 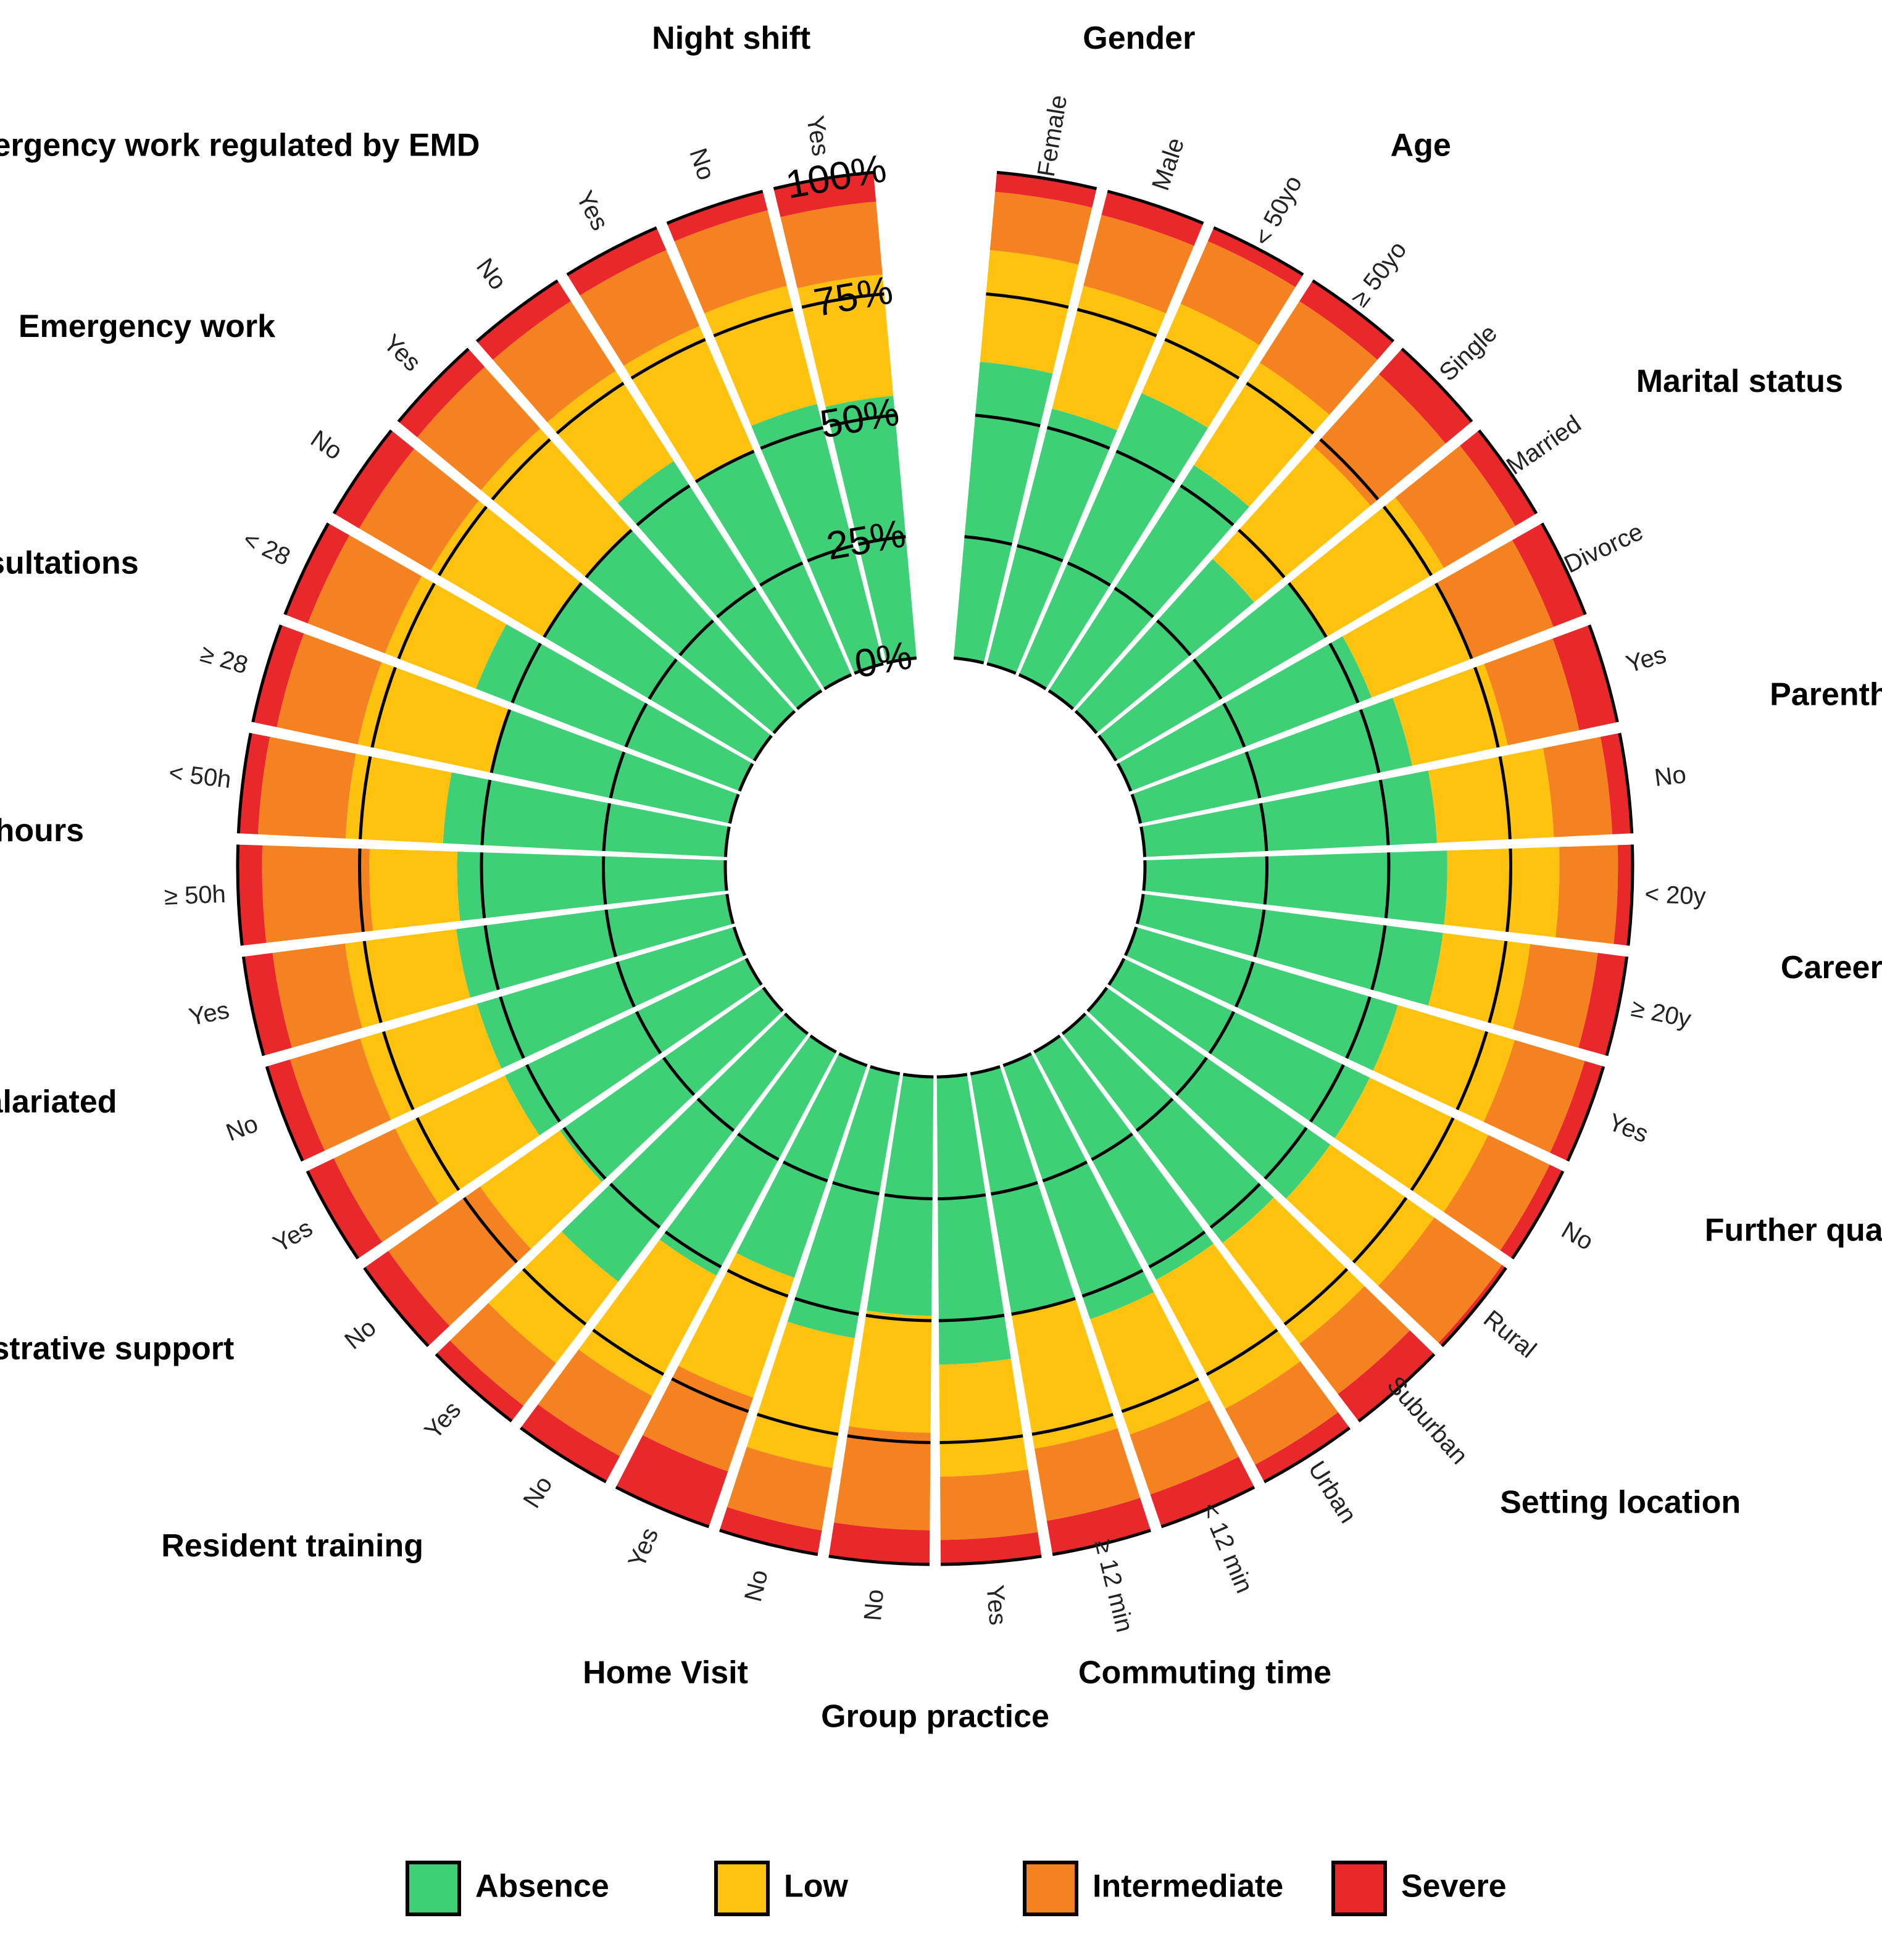 What do you see at coordinates (1424, 895) in the screenshot?
I see `bar-career-lenght-20y: < 20y` at bounding box center [1424, 895].